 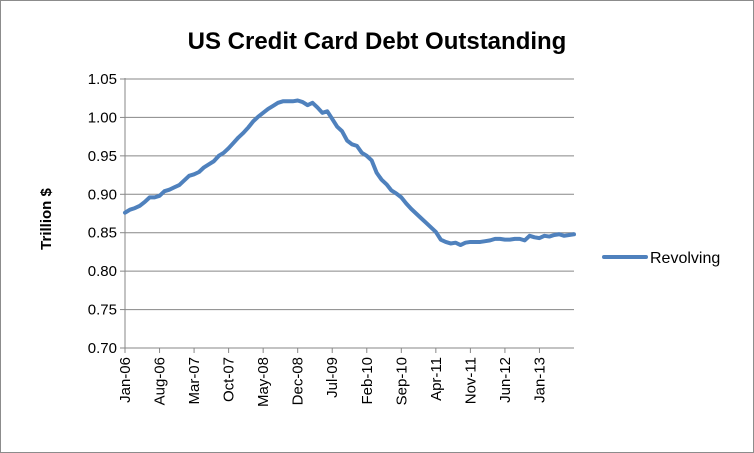 I want to click on x-tick-label-6: Jul-09, so click(x=332, y=377).